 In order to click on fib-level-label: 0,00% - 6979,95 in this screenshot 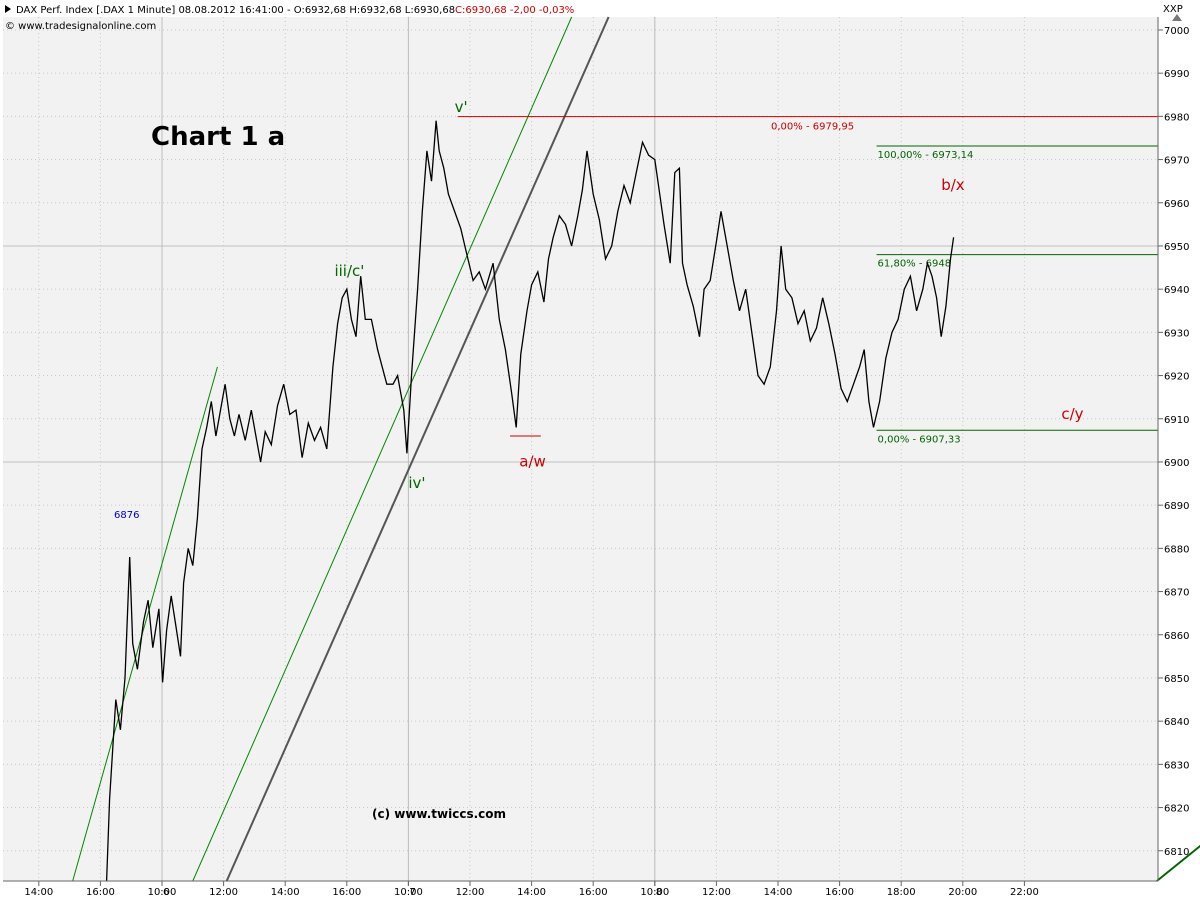, I will do `click(812, 127)`.